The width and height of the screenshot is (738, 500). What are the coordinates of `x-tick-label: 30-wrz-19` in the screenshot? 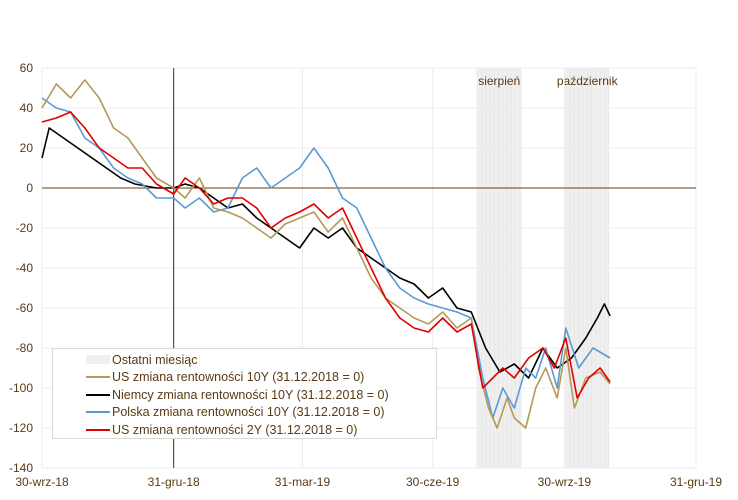 It's located at (565, 482).